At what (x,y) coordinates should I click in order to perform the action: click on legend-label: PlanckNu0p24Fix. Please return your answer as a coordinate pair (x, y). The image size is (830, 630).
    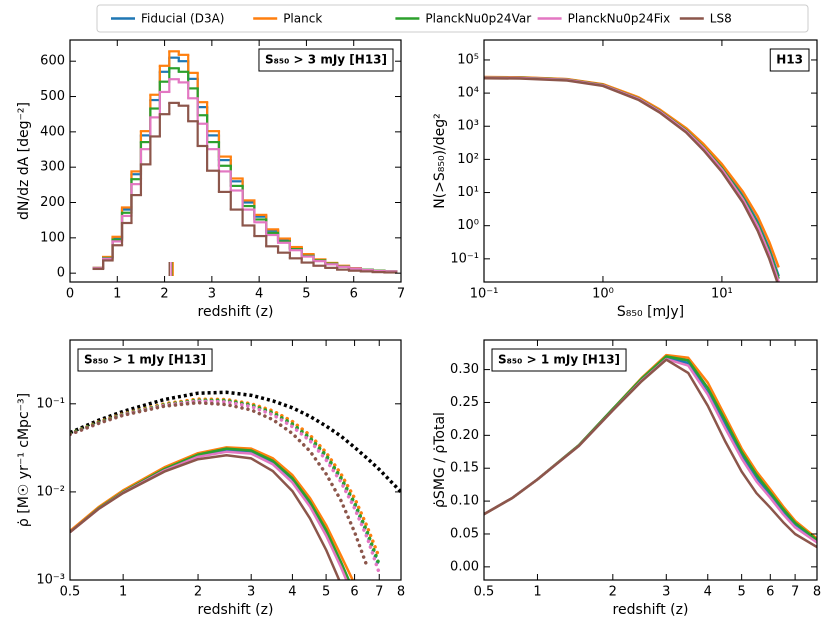
    Looking at the image, I should click on (619, 19).